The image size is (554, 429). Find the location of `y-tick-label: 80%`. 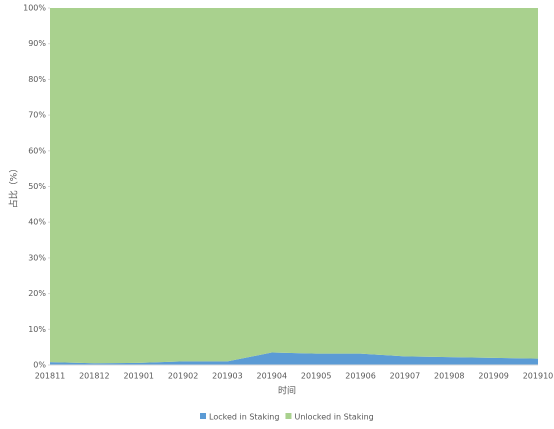

y-tick-label: 80% is located at coordinates (37, 79).